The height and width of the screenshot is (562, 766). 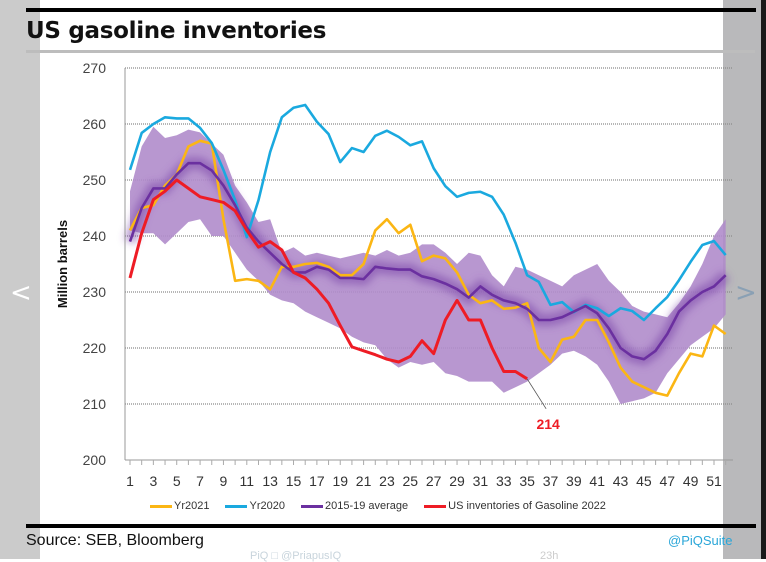 I want to click on annotation-label: 214, so click(x=548, y=424).